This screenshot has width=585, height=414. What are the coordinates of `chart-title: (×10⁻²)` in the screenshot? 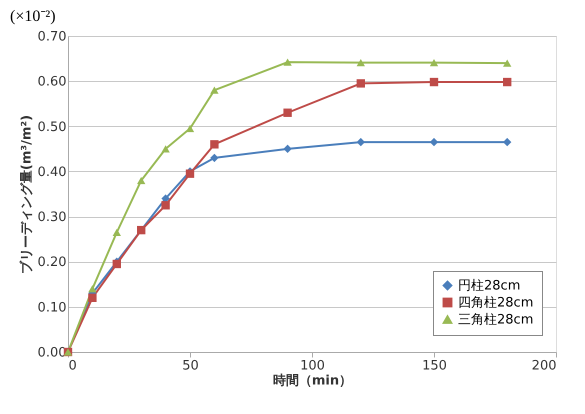 It's located at (33, 16).